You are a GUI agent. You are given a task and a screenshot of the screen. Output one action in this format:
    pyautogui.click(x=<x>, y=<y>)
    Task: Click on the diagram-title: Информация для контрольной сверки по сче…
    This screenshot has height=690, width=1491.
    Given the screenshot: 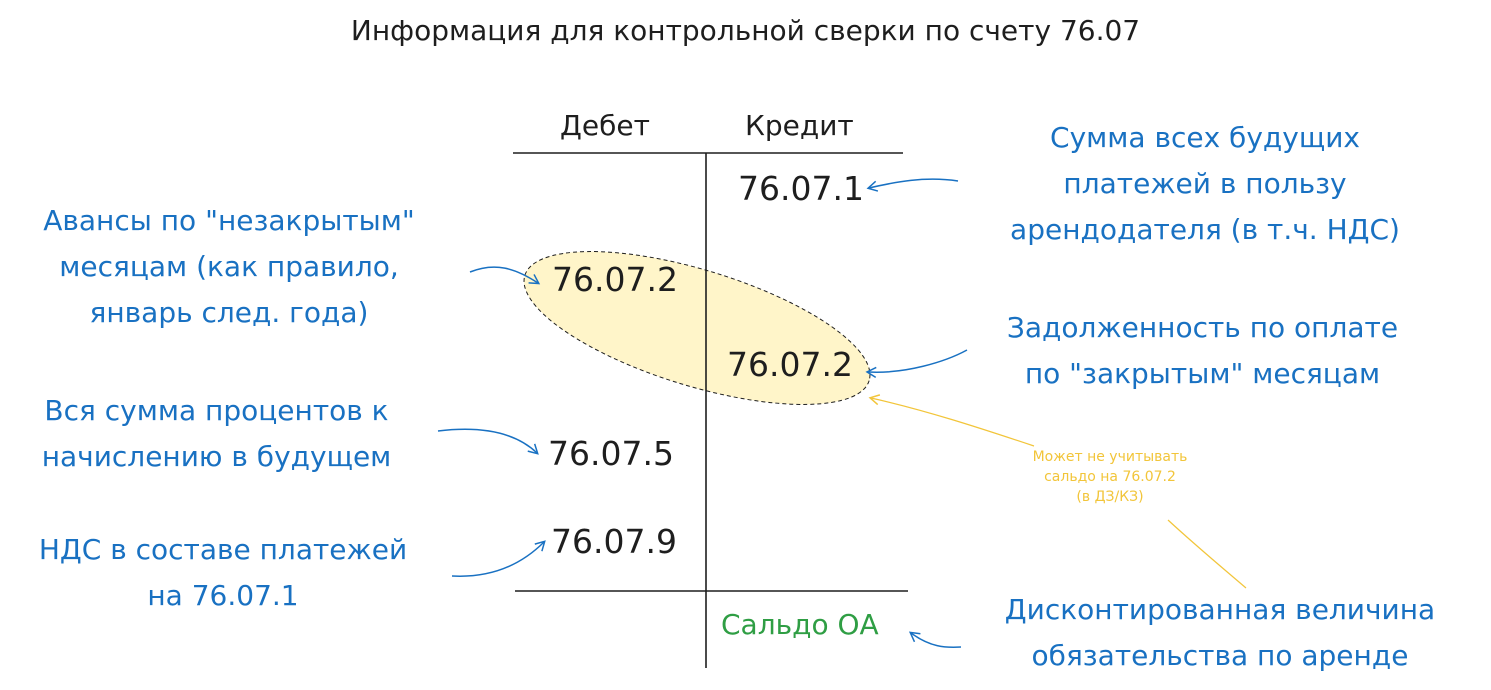 What is the action you would take?
    pyautogui.click(x=745, y=30)
    